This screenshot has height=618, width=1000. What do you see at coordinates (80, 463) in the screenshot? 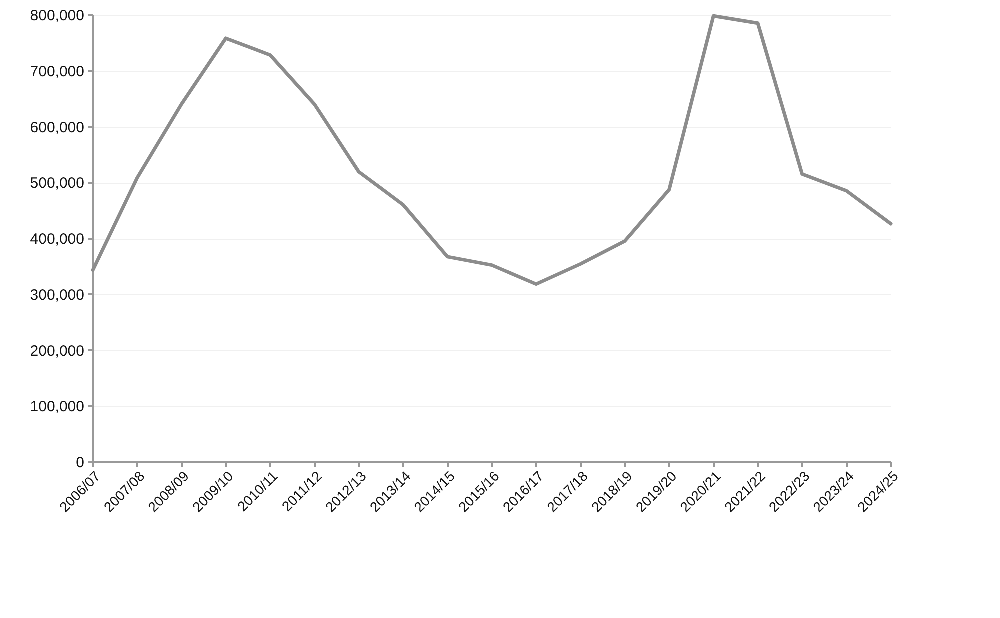
I see `y-tick-label: 0` at bounding box center [80, 463].